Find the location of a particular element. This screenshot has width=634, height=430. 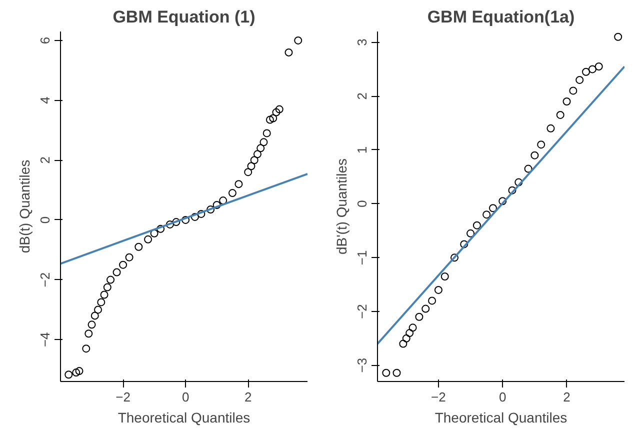

chart-title: GBM Equation(1a) is located at coordinates (501, 17).